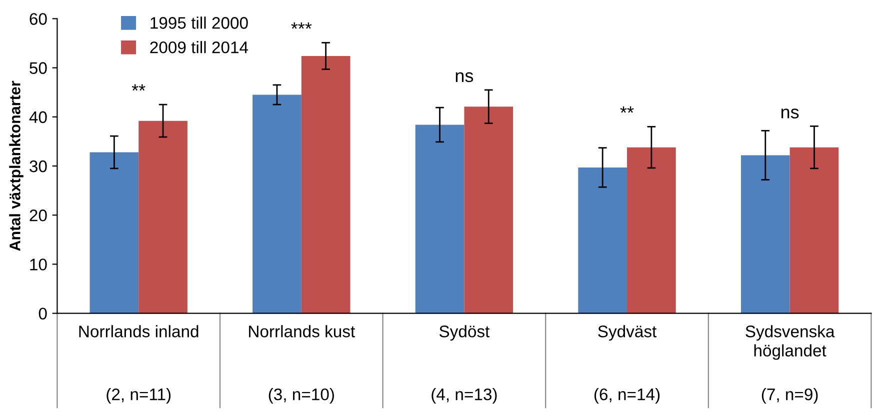  What do you see at coordinates (301, 25) in the screenshot?
I see `annotation: ***` at bounding box center [301, 25].